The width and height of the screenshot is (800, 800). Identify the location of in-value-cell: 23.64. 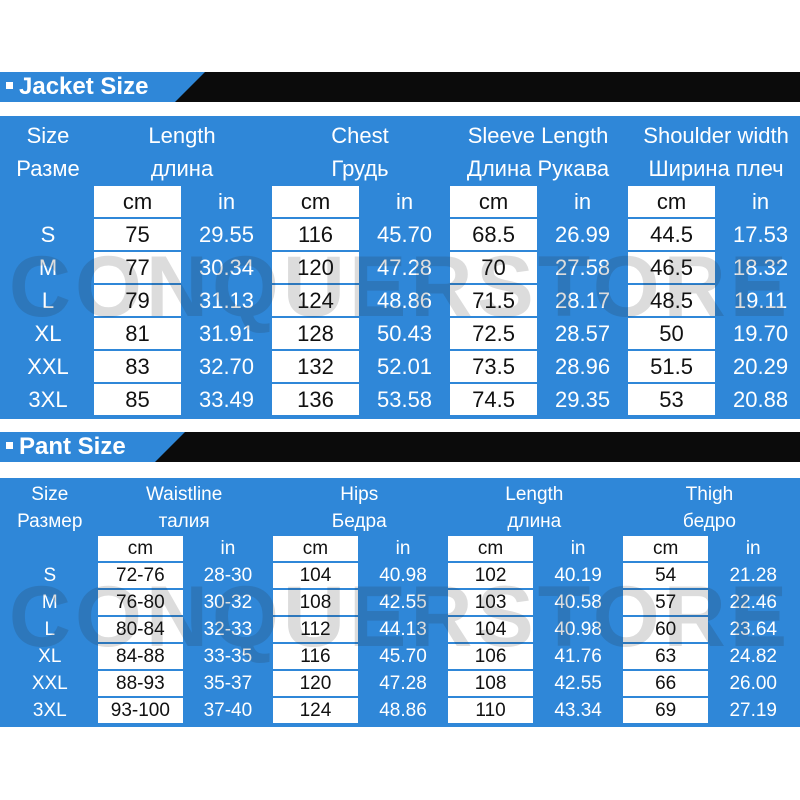
(753, 629).